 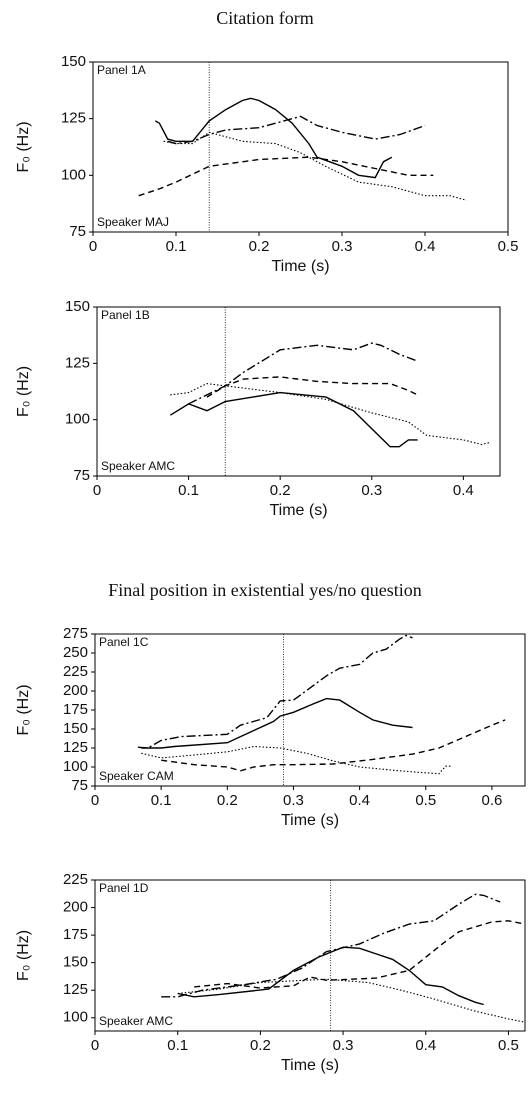 What do you see at coordinates (124, 888) in the screenshot?
I see `panel-label: Panel 1D` at bounding box center [124, 888].